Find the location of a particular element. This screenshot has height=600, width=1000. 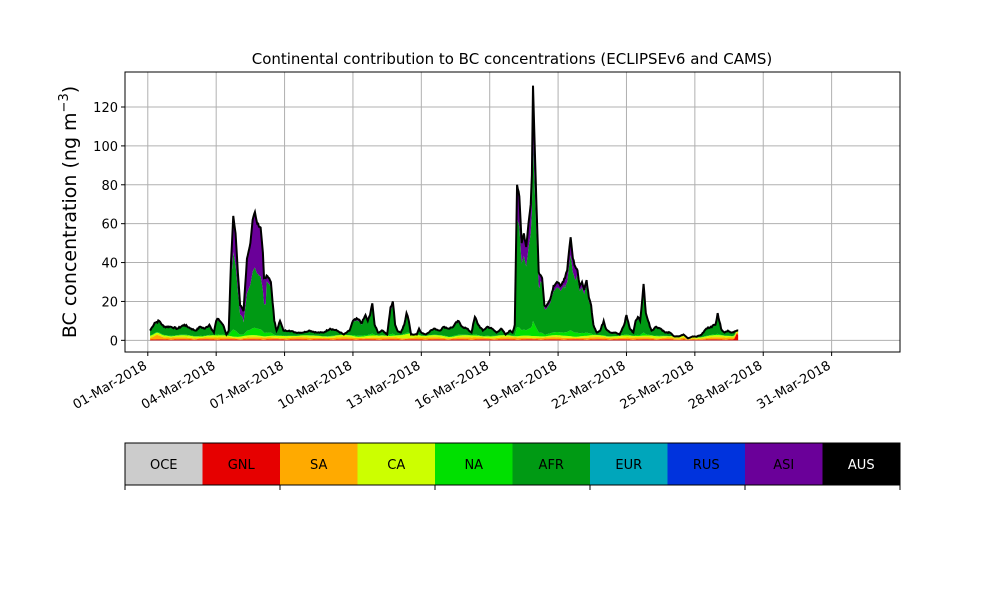

colorbar-label: CA is located at coordinates (396, 465).